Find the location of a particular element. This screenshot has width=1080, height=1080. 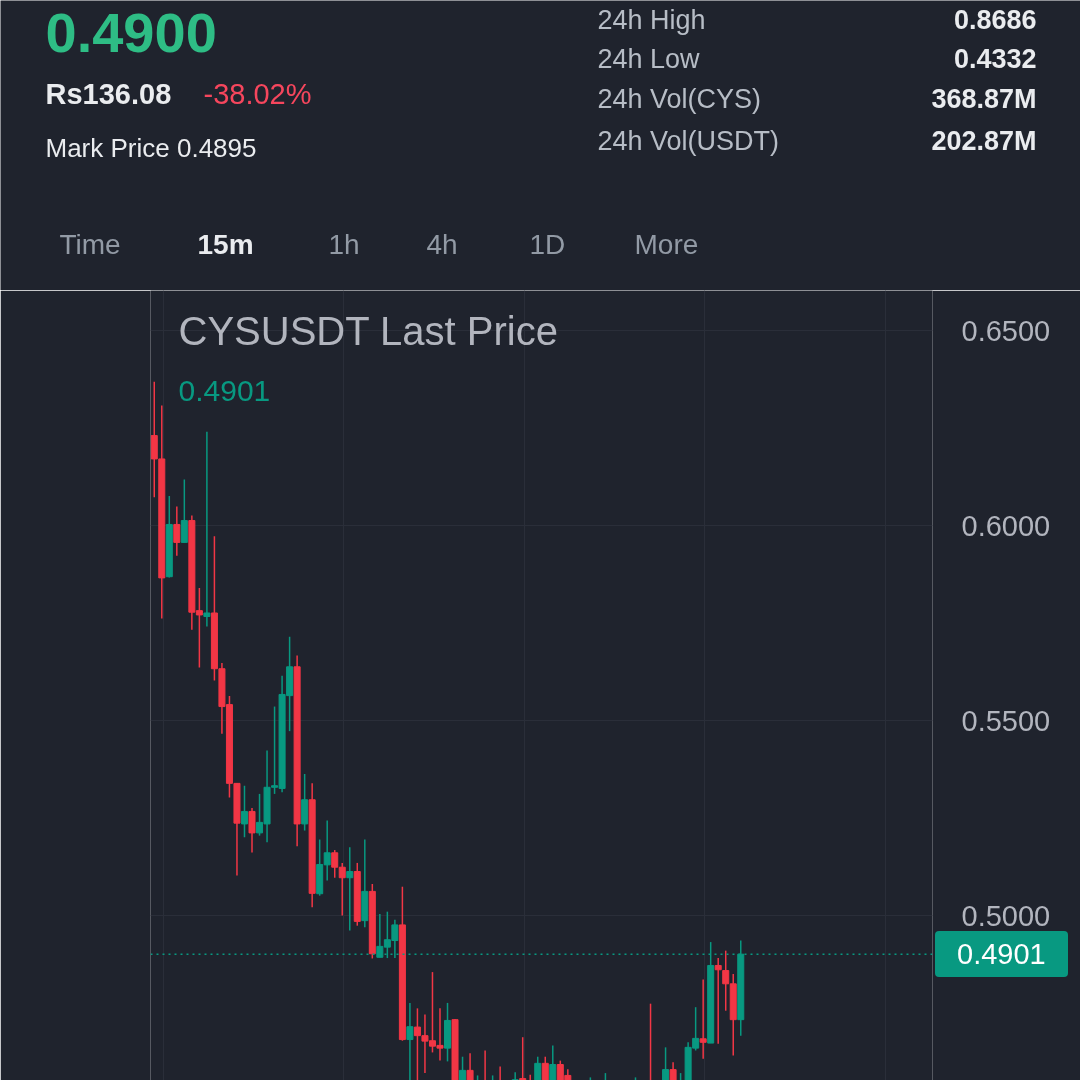

text: CYSUSDT Last Price is located at coordinates (368, 330).